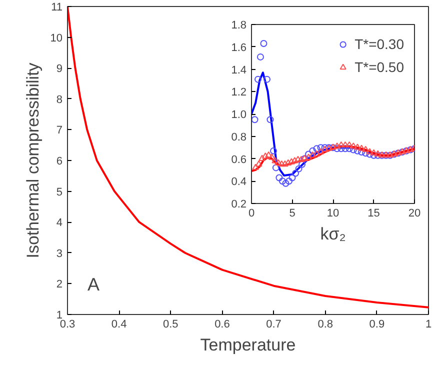 The image size is (438, 371). What do you see at coordinates (292, 214) in the screenshot?
I see `x-tick-label: 5` at bounding box center [292, 214].